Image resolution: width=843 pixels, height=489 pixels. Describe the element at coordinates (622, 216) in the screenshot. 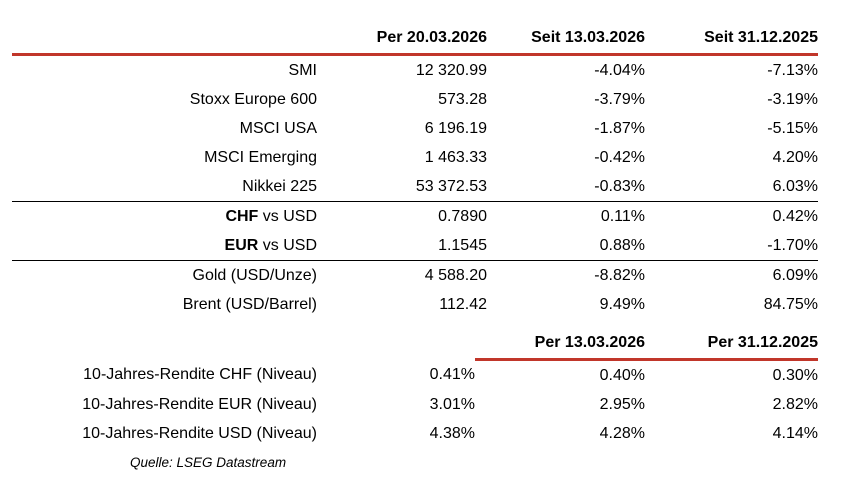

I see `cell-change-week: 0.11%` at that location.